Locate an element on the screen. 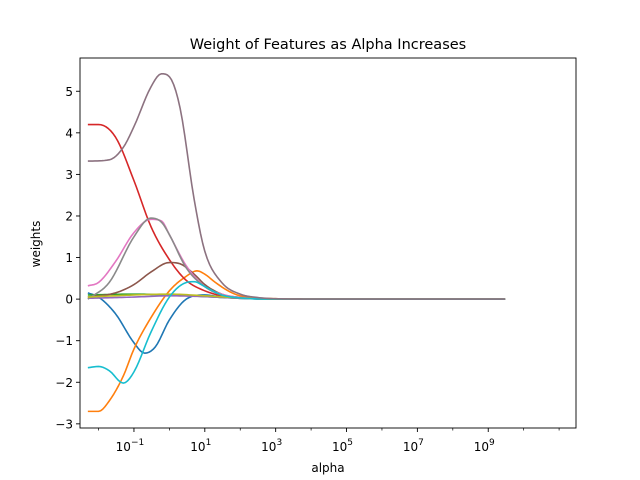  y-tick-label: −3 is located at coordinates (64, 424).